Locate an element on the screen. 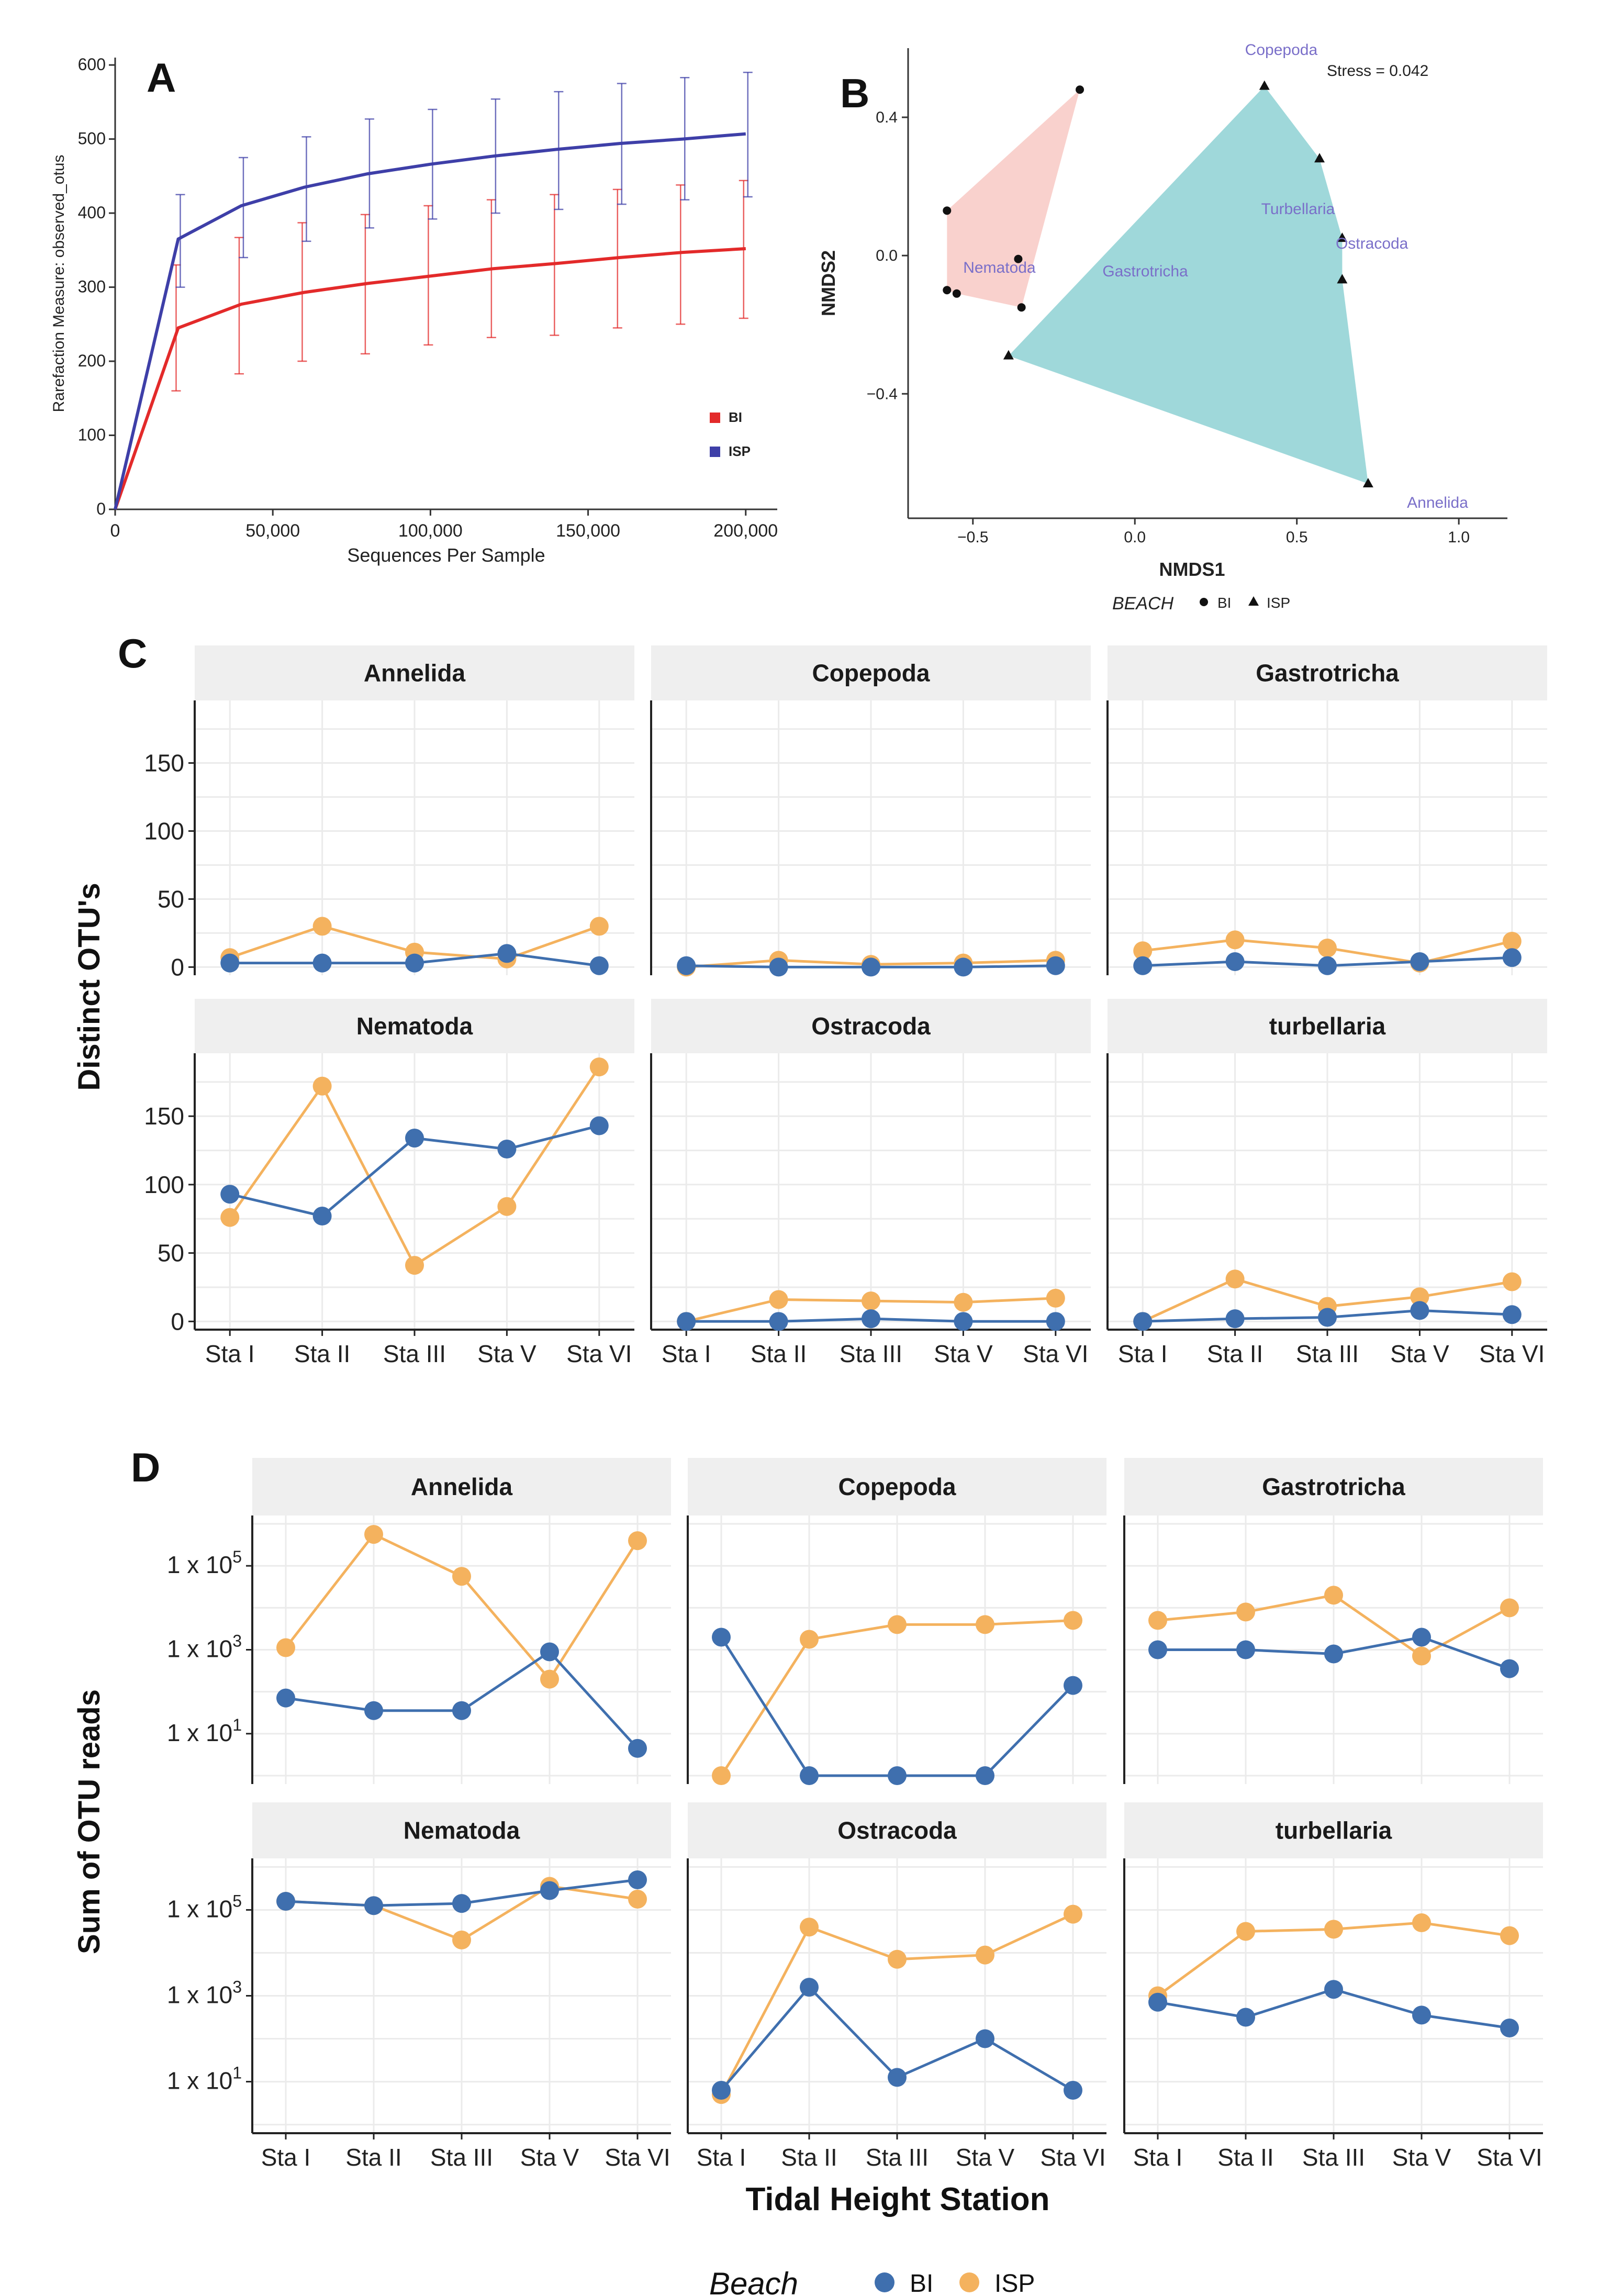  ytick-base: 1 x 10 is located at coordinates (199, 1995).